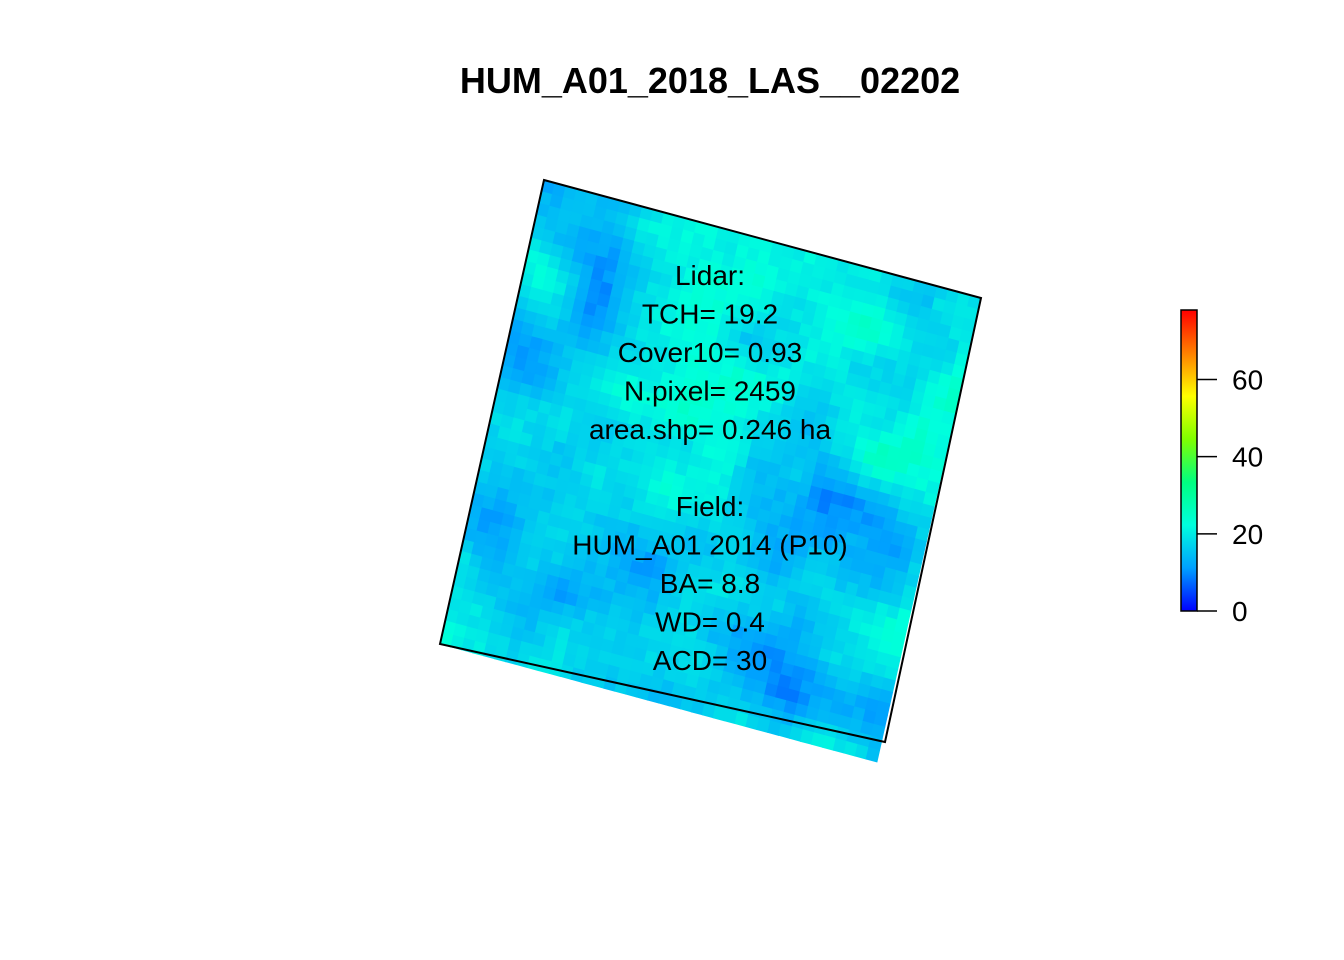  What do you see at coordinates (710, 314) in the screenshot?
I see `annotation-line: TCH= 19.2` at bounding box center [710, 314].